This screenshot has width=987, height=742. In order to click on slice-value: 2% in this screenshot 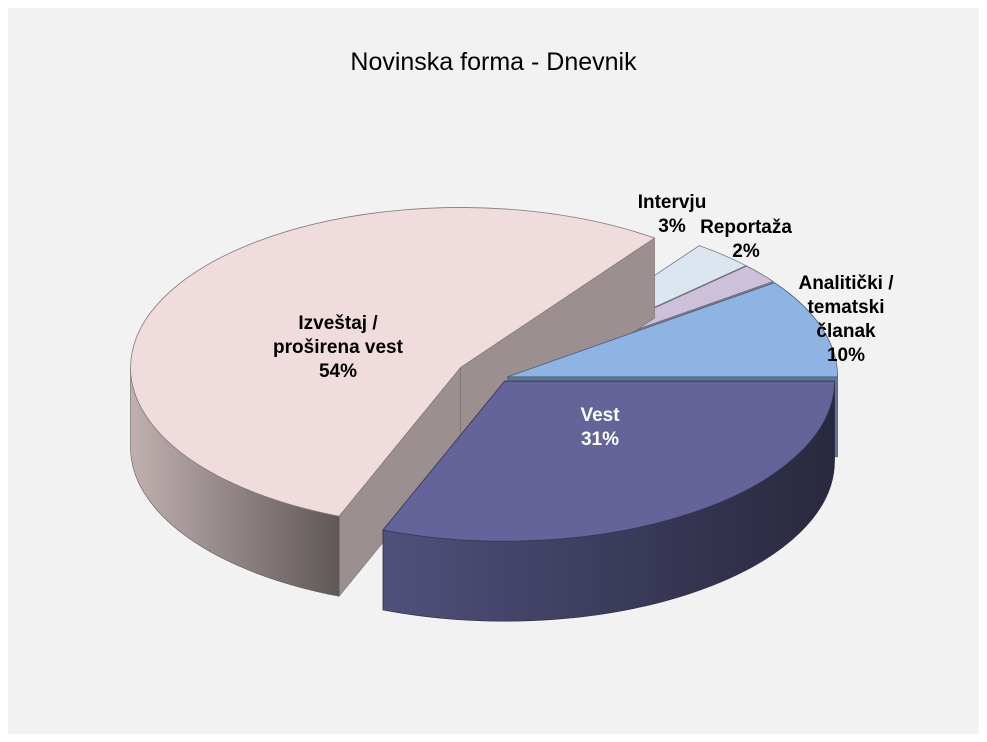, I will do `click(746, 251)`.